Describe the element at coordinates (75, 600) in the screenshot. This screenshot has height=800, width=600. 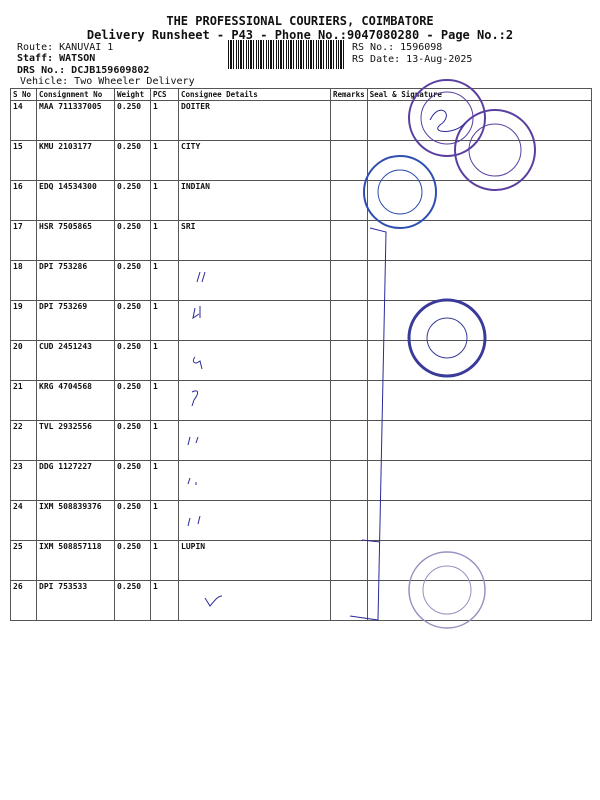
I see `cell-consignment-no: DPI 753533` at that location.